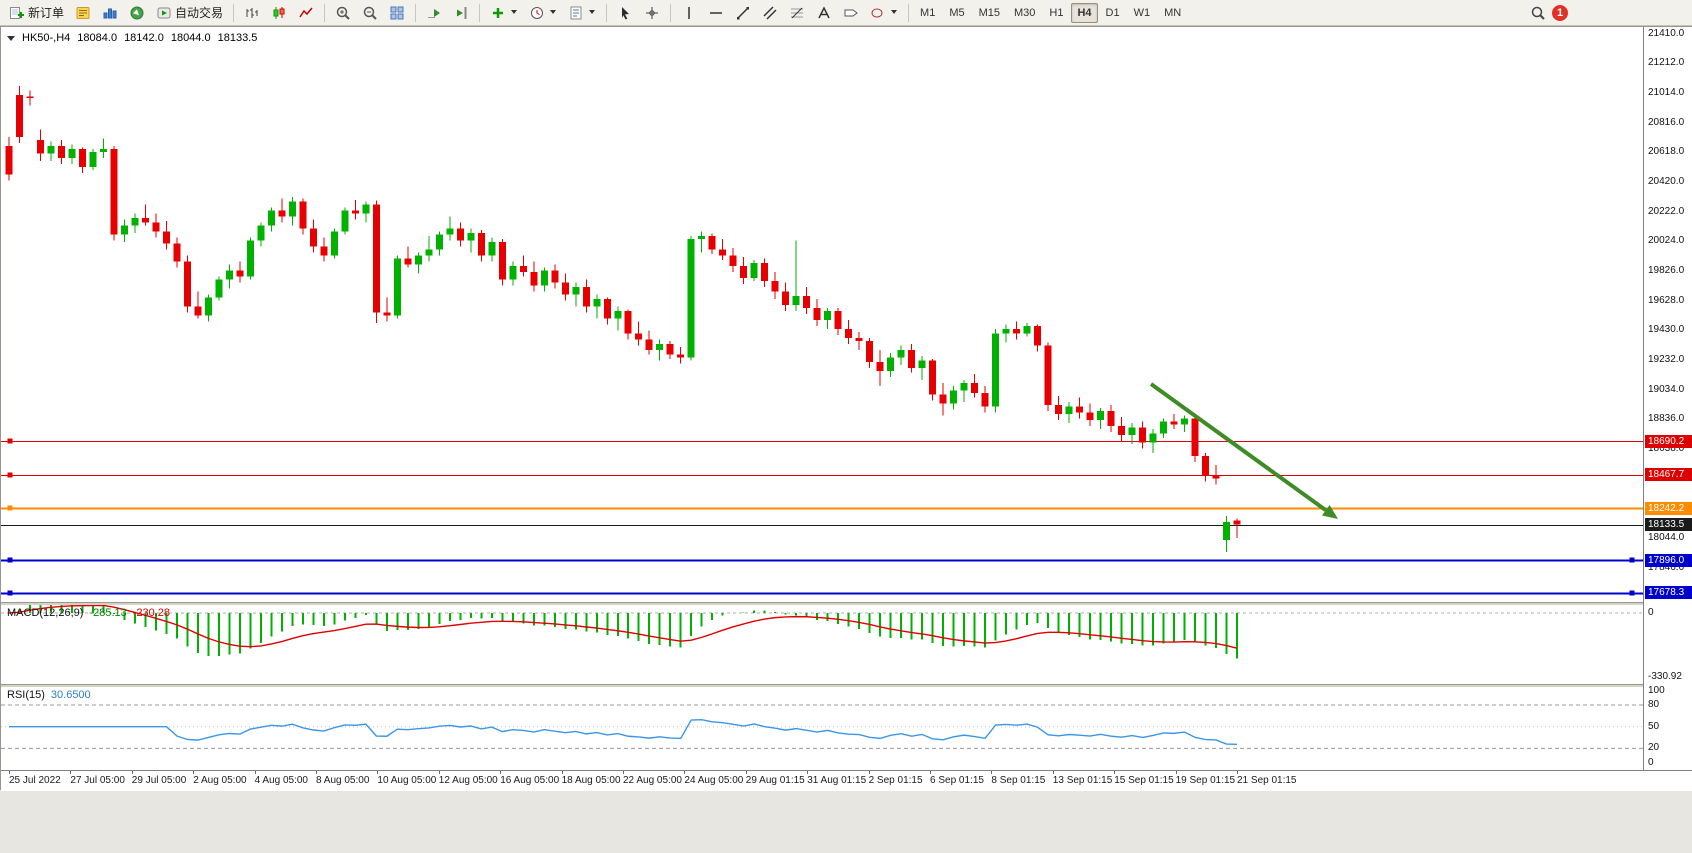 The height and width of the screenshot is (853, 1692). I want to click on trendline-button, so click(743, 13).